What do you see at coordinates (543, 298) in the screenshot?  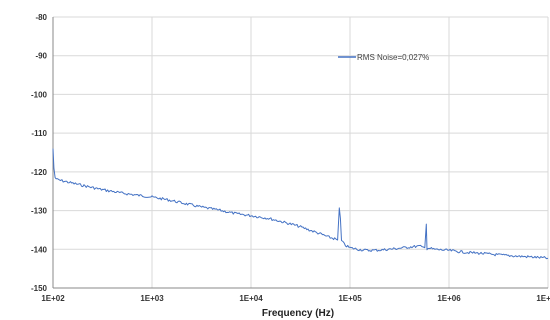 I see `x-tick-label: 1E+07` at bounding box center [543, 298].